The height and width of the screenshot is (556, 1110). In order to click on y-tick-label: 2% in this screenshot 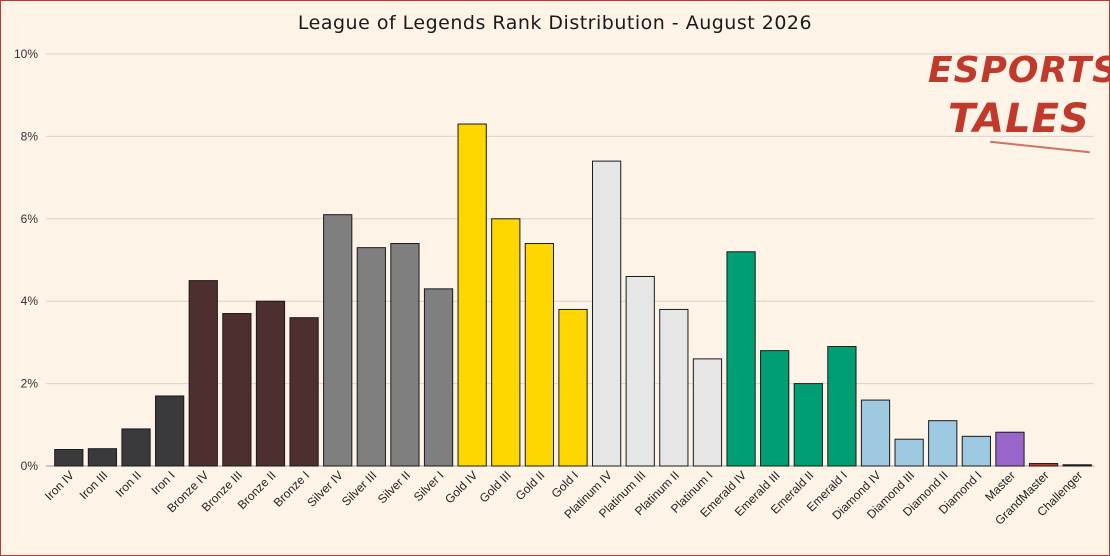, I will do `click(30, 384)`.